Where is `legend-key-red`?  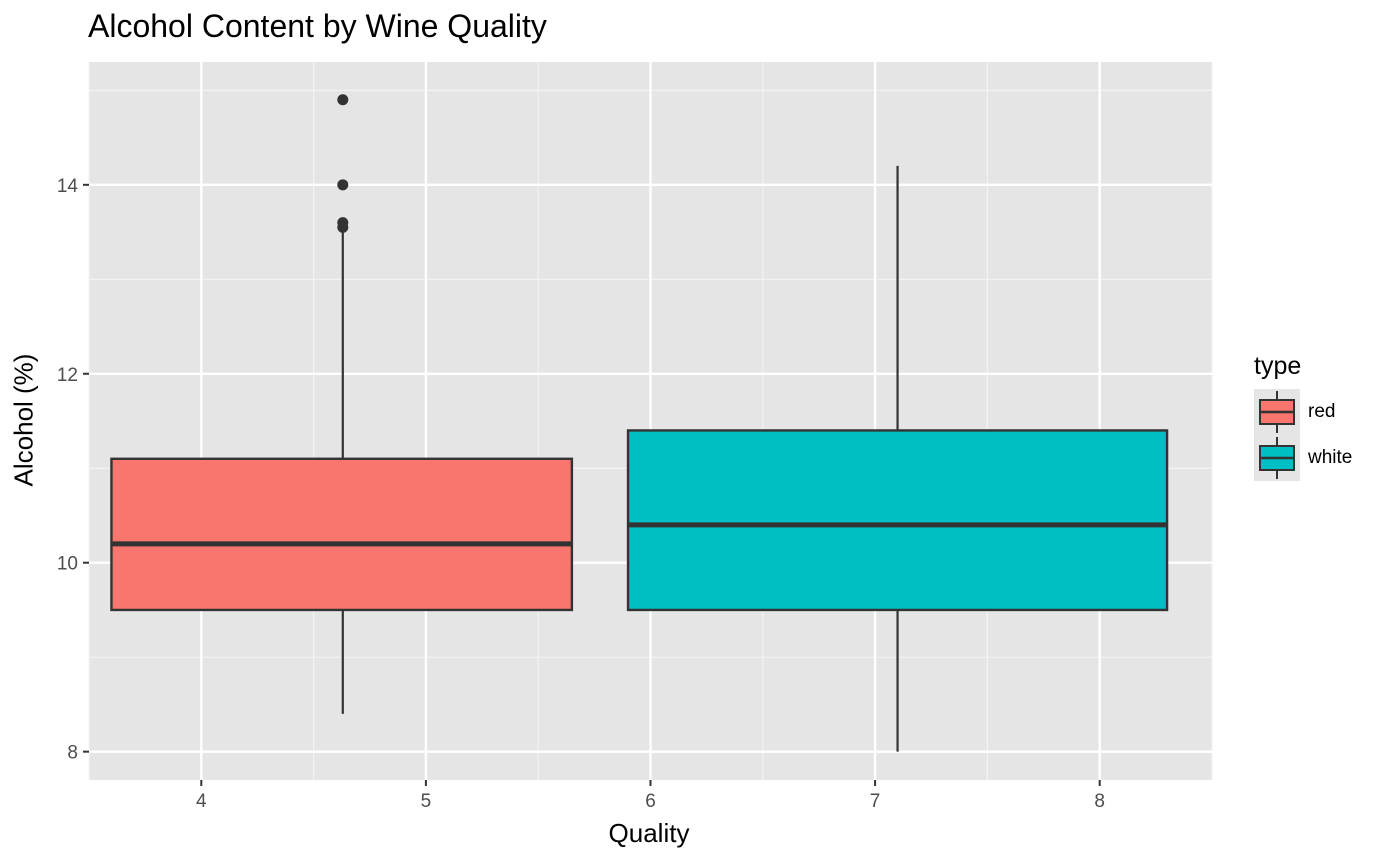
legend-key-red is located at coordinates (1277, 412).